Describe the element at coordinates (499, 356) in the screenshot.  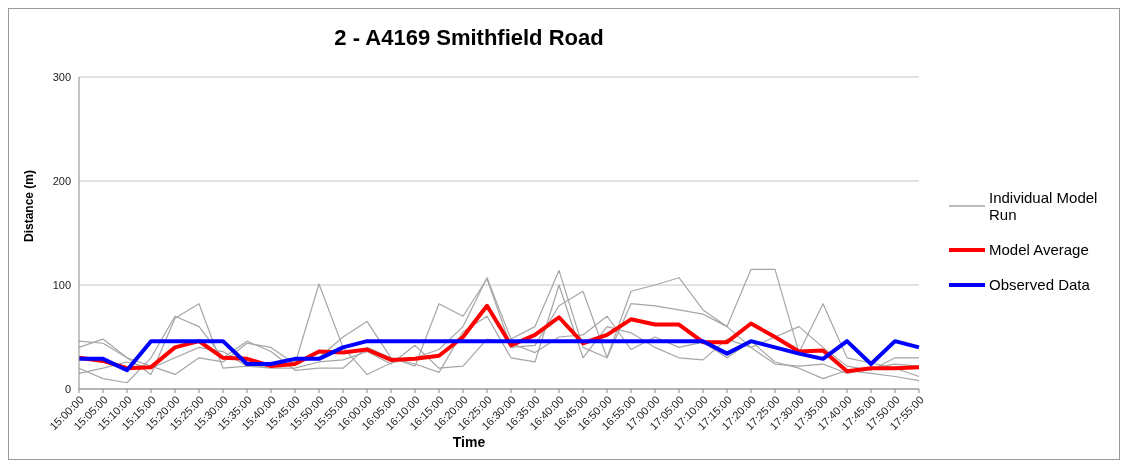
I see `line-series` at that location.